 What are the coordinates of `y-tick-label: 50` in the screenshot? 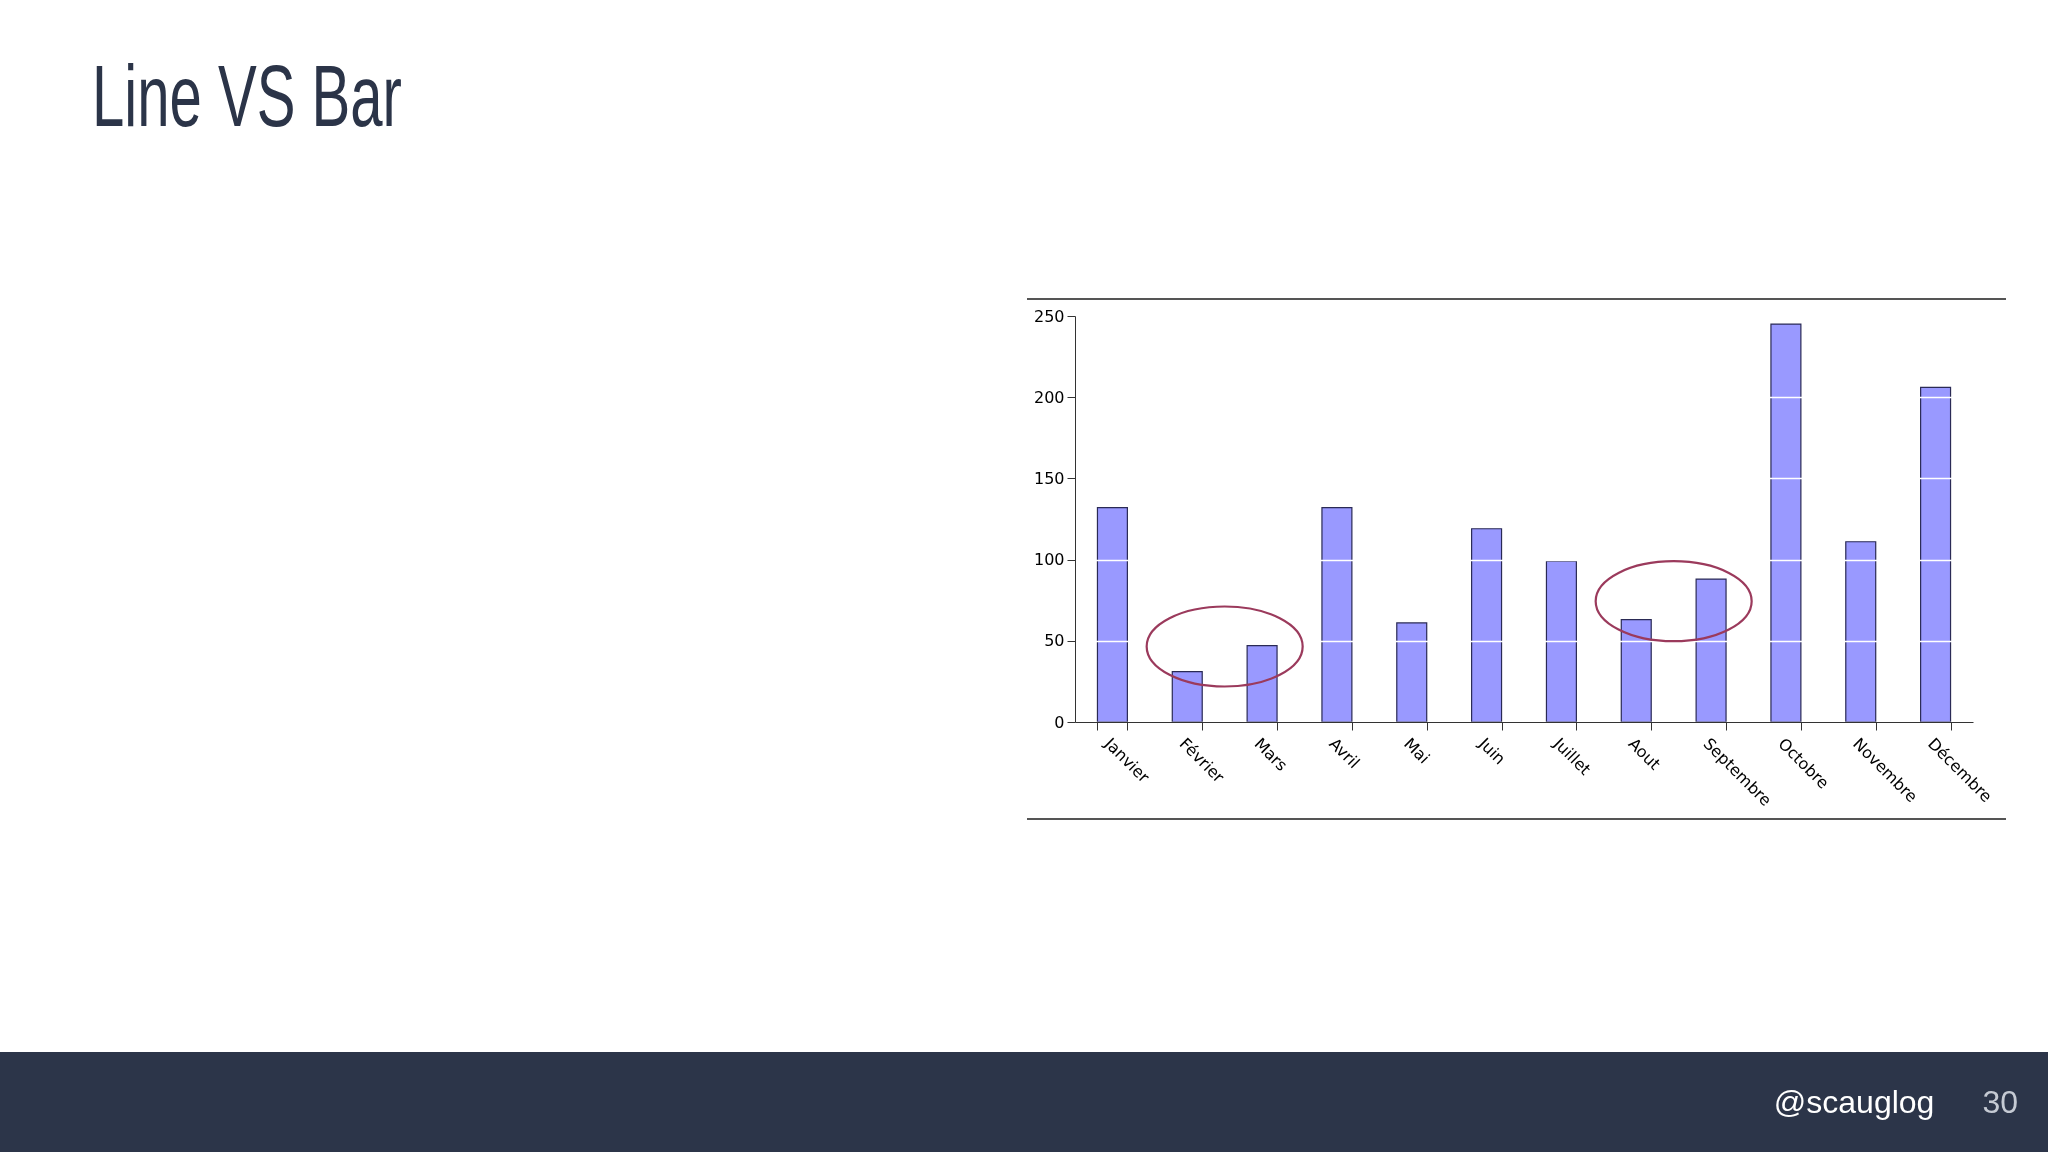 It's located at (1054, 641).